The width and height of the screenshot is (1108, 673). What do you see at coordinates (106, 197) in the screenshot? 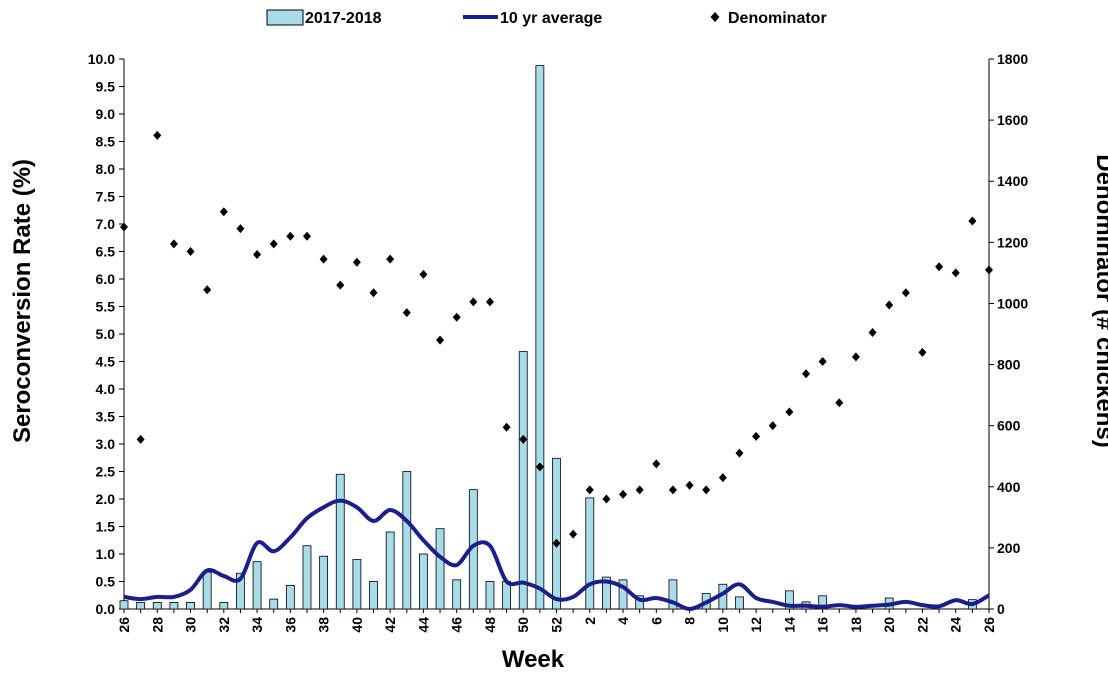
I see `y-tick-label: 7.5` at bounding box center [106, 197].